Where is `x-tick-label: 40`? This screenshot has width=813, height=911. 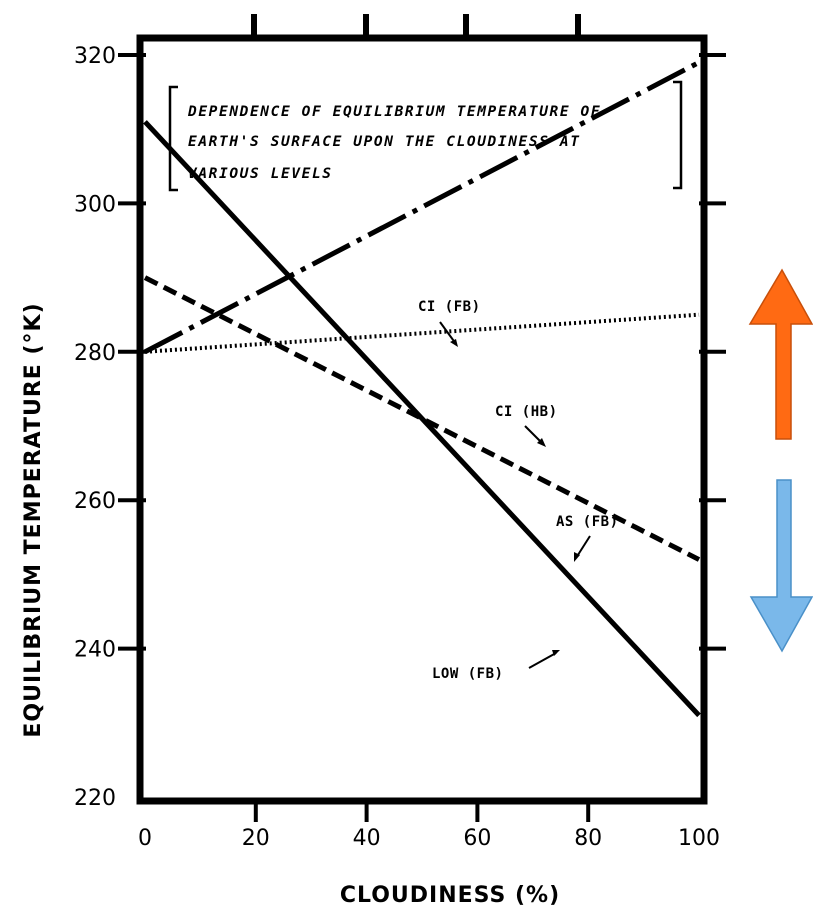 x-tick-label: 40 is located at coordinates (367, 838).